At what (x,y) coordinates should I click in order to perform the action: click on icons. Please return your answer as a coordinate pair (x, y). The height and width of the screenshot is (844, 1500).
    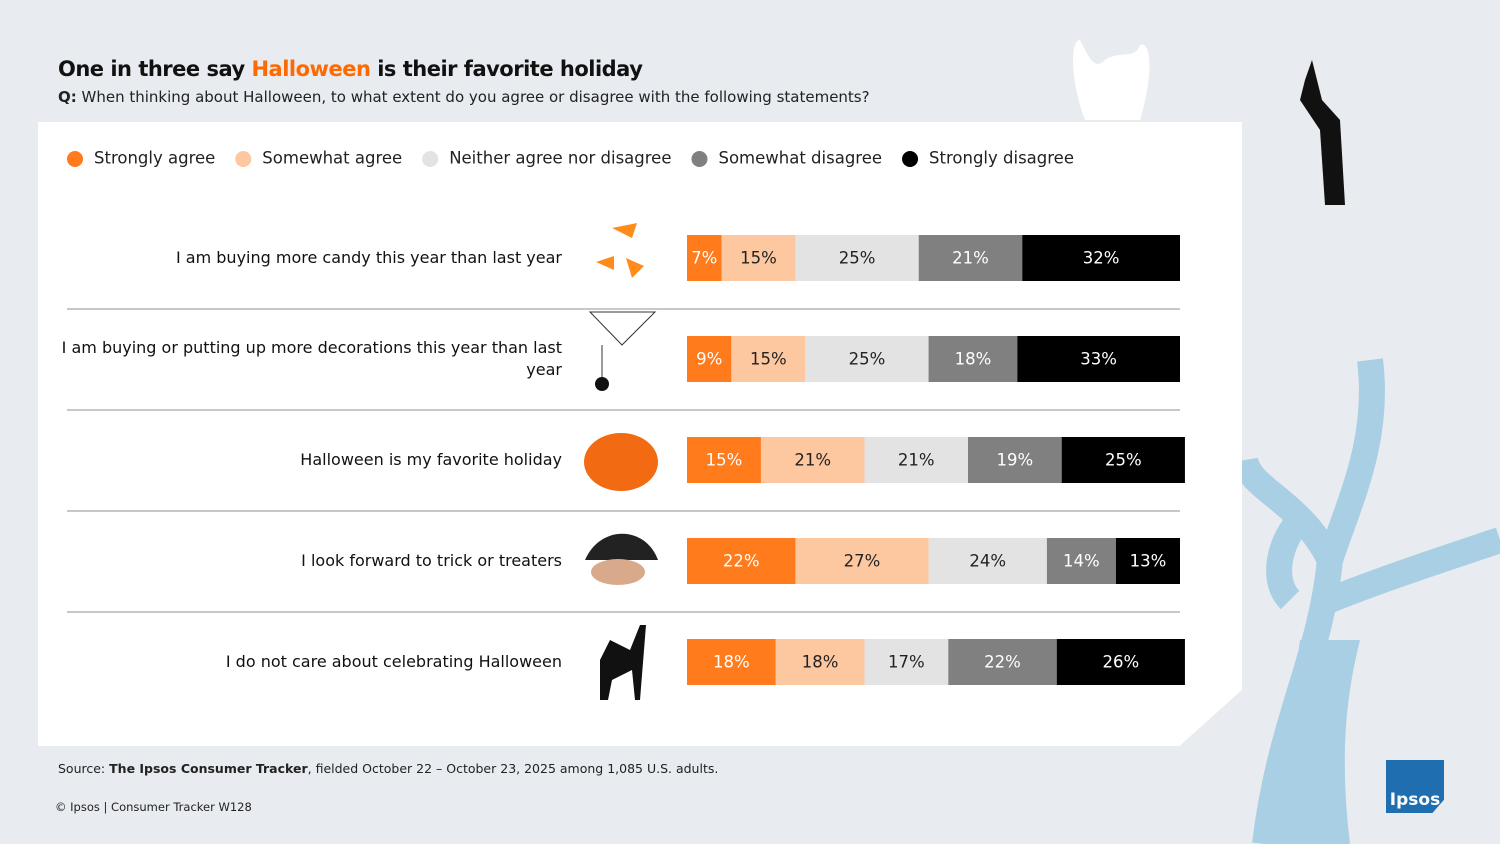
    Looking at the image, I should click on (621, 461).